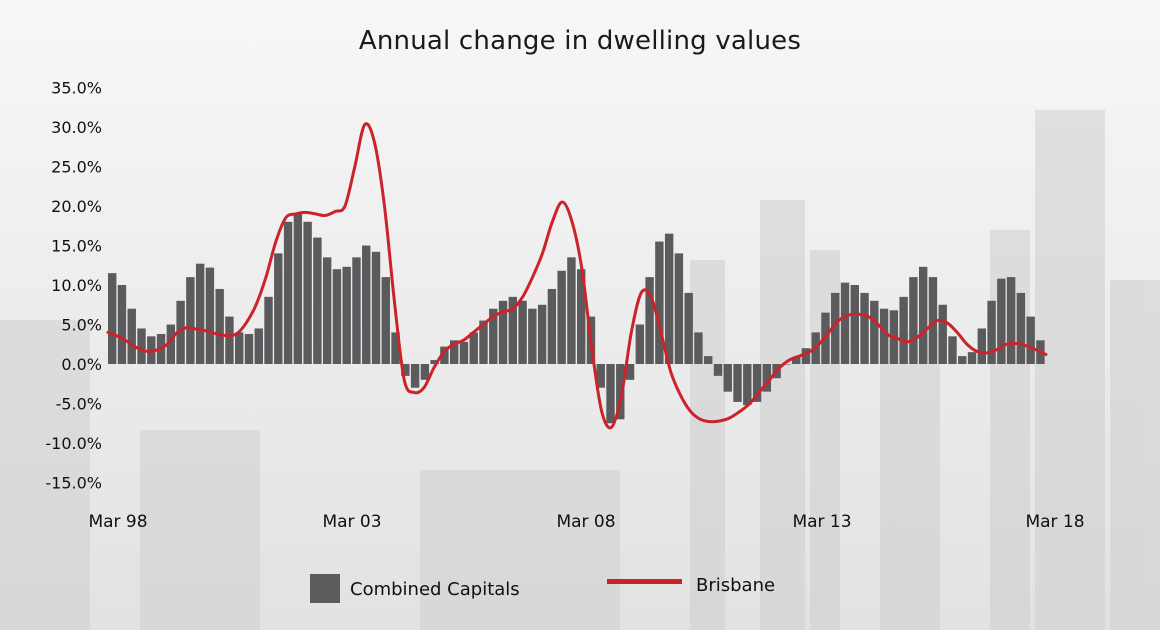 The width and height of the screenshot is (1160, 630). Describe the element at coordinates (73, 483) in the screenshot. I see `y-tick-label: -15.0%` at that location.